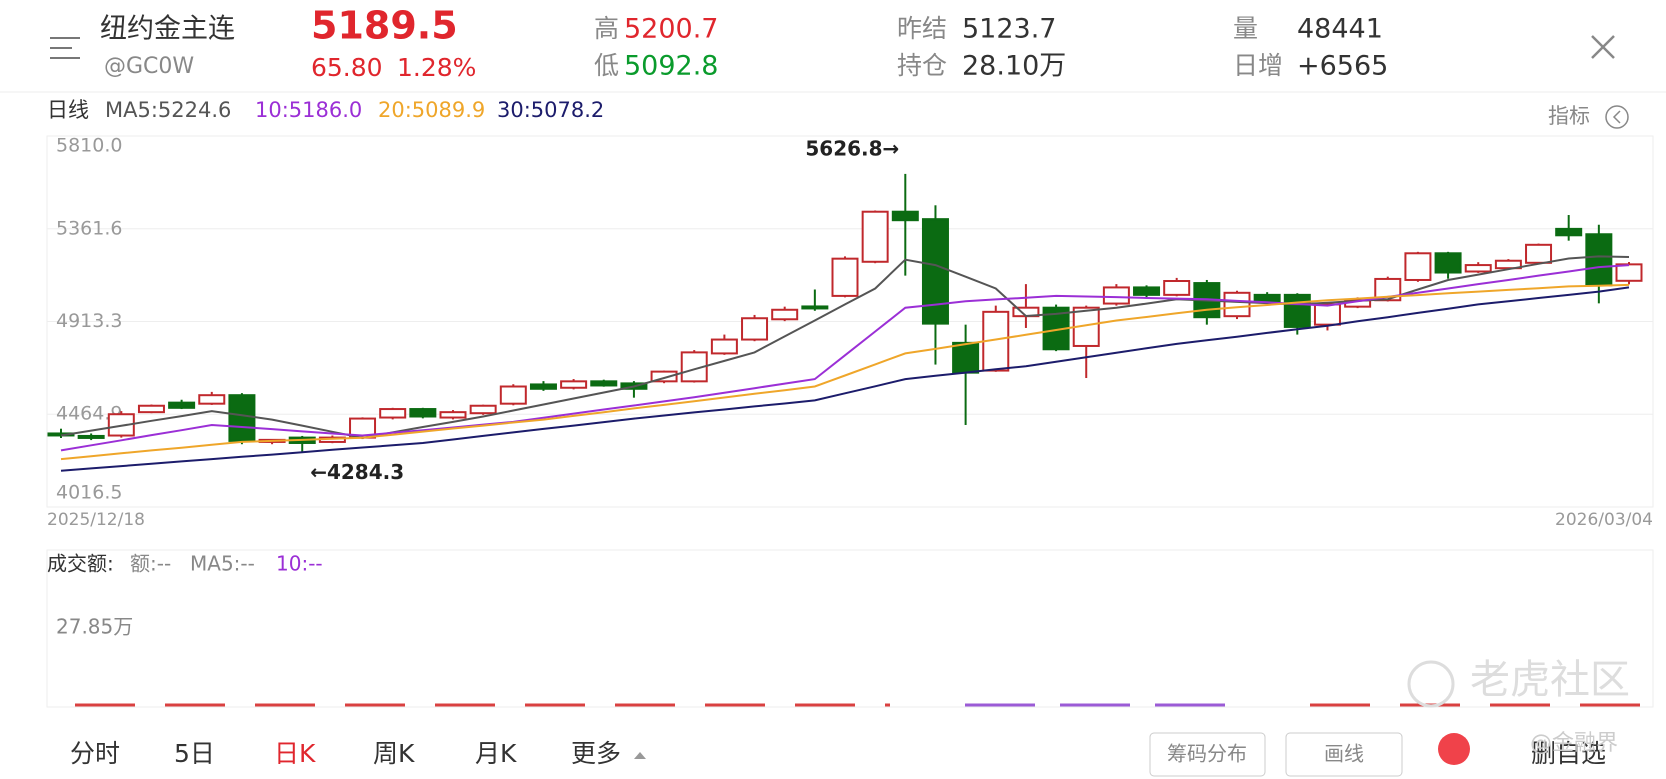 The width and height of the screenshot is (1666, 779). What do you see at coordinates (496, 753) in the screenshot?
I see `tab: 月K` at bounding box center [496, 753].